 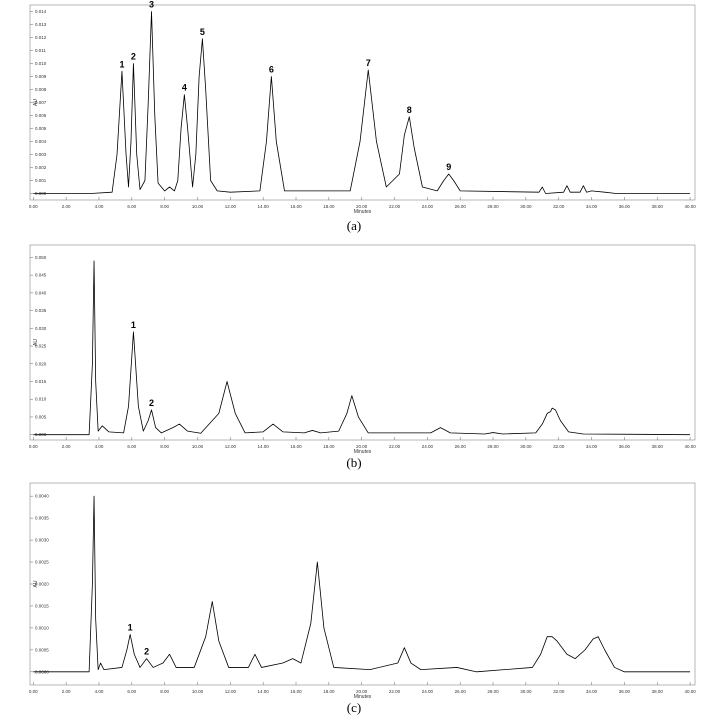 What do you see at coordinates (41, 346) in the screenshot?
I see `y-tick-label: 0.025` at bounding box center [41, 346].